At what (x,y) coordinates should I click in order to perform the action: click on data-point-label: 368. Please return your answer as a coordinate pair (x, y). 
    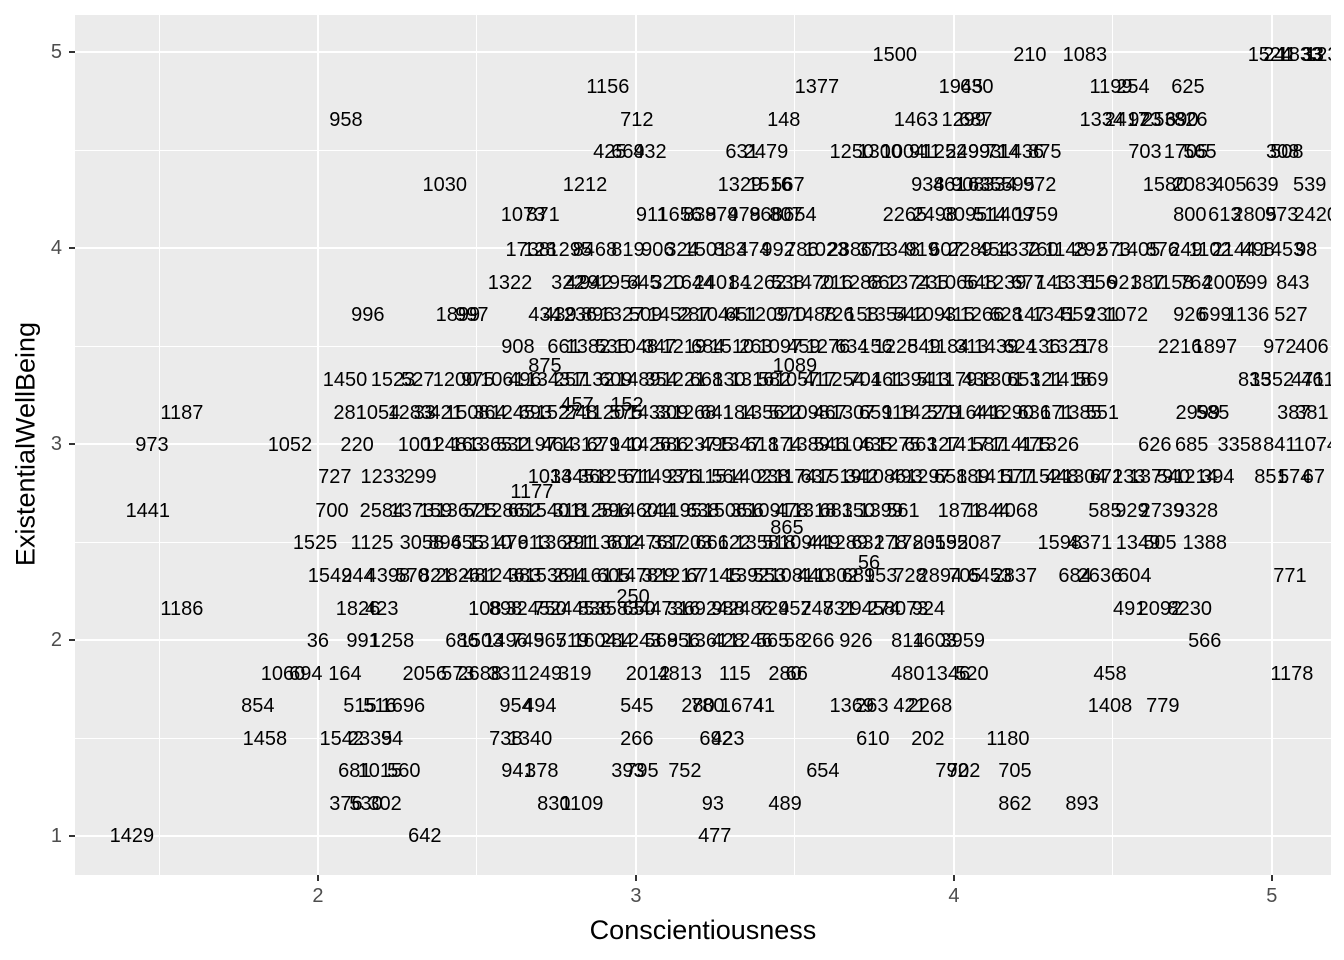
    Looking at the image, I should click on (594, 476).